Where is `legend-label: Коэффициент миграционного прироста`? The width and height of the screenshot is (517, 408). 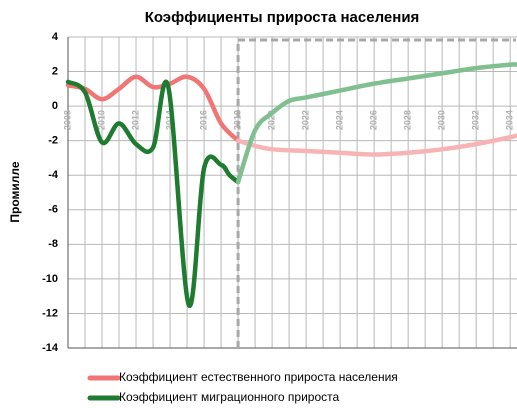
legend-label: Коэффициент миграционного прироста is located at coordinates (229, 397).